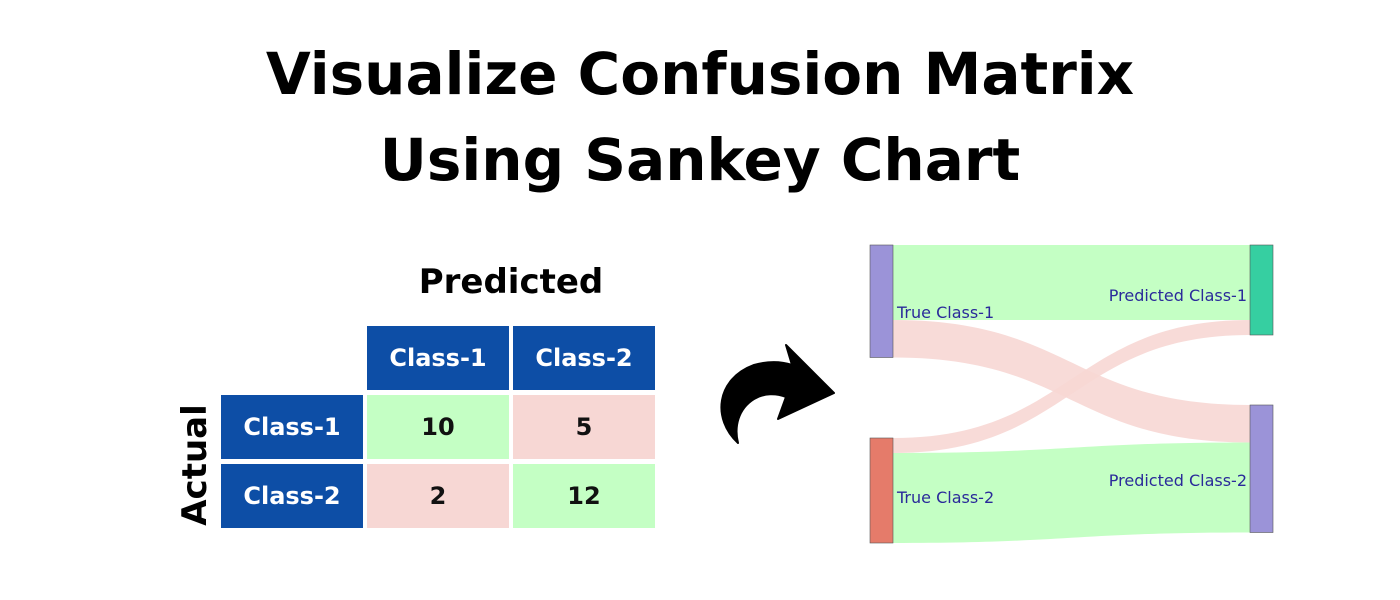 This screenshot has width=1400, height=600. Describe the element at coordinates (1071, 386) in the screenshot. I see `sankey-link-true2-pred1` at that location.